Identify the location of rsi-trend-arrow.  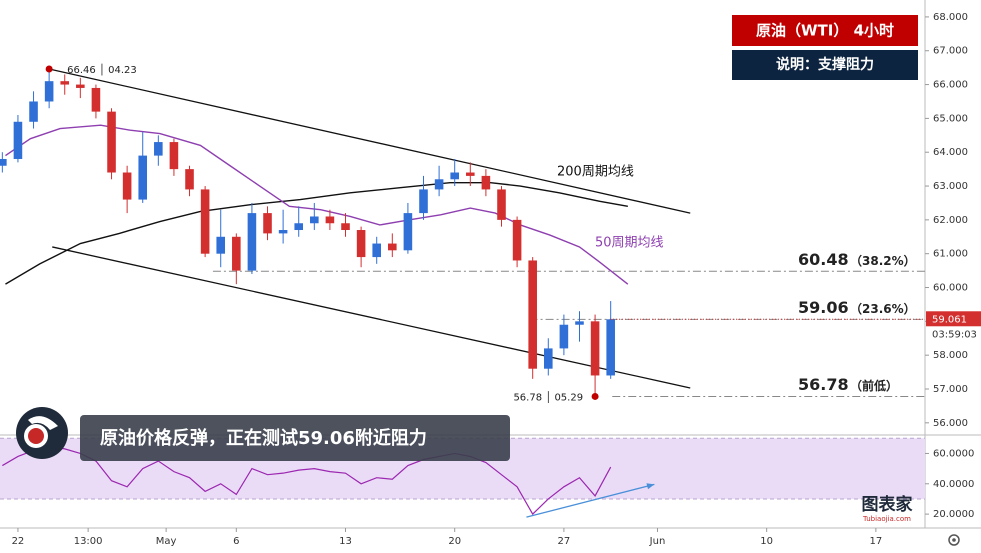
(590, 500).